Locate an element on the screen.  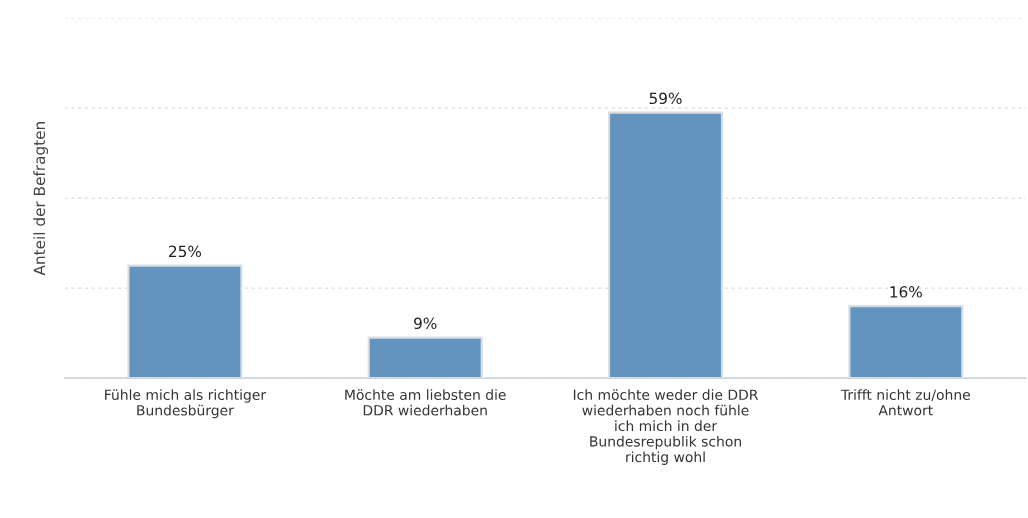
data-label: 25% is located at coordinates (185, 251).